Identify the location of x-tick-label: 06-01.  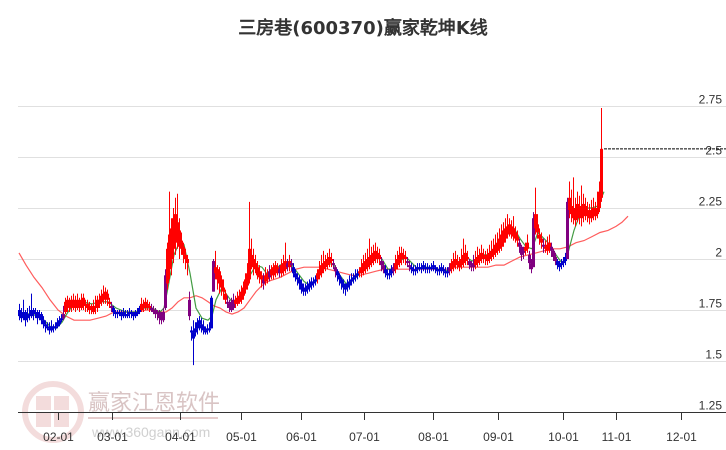
(301, 437).